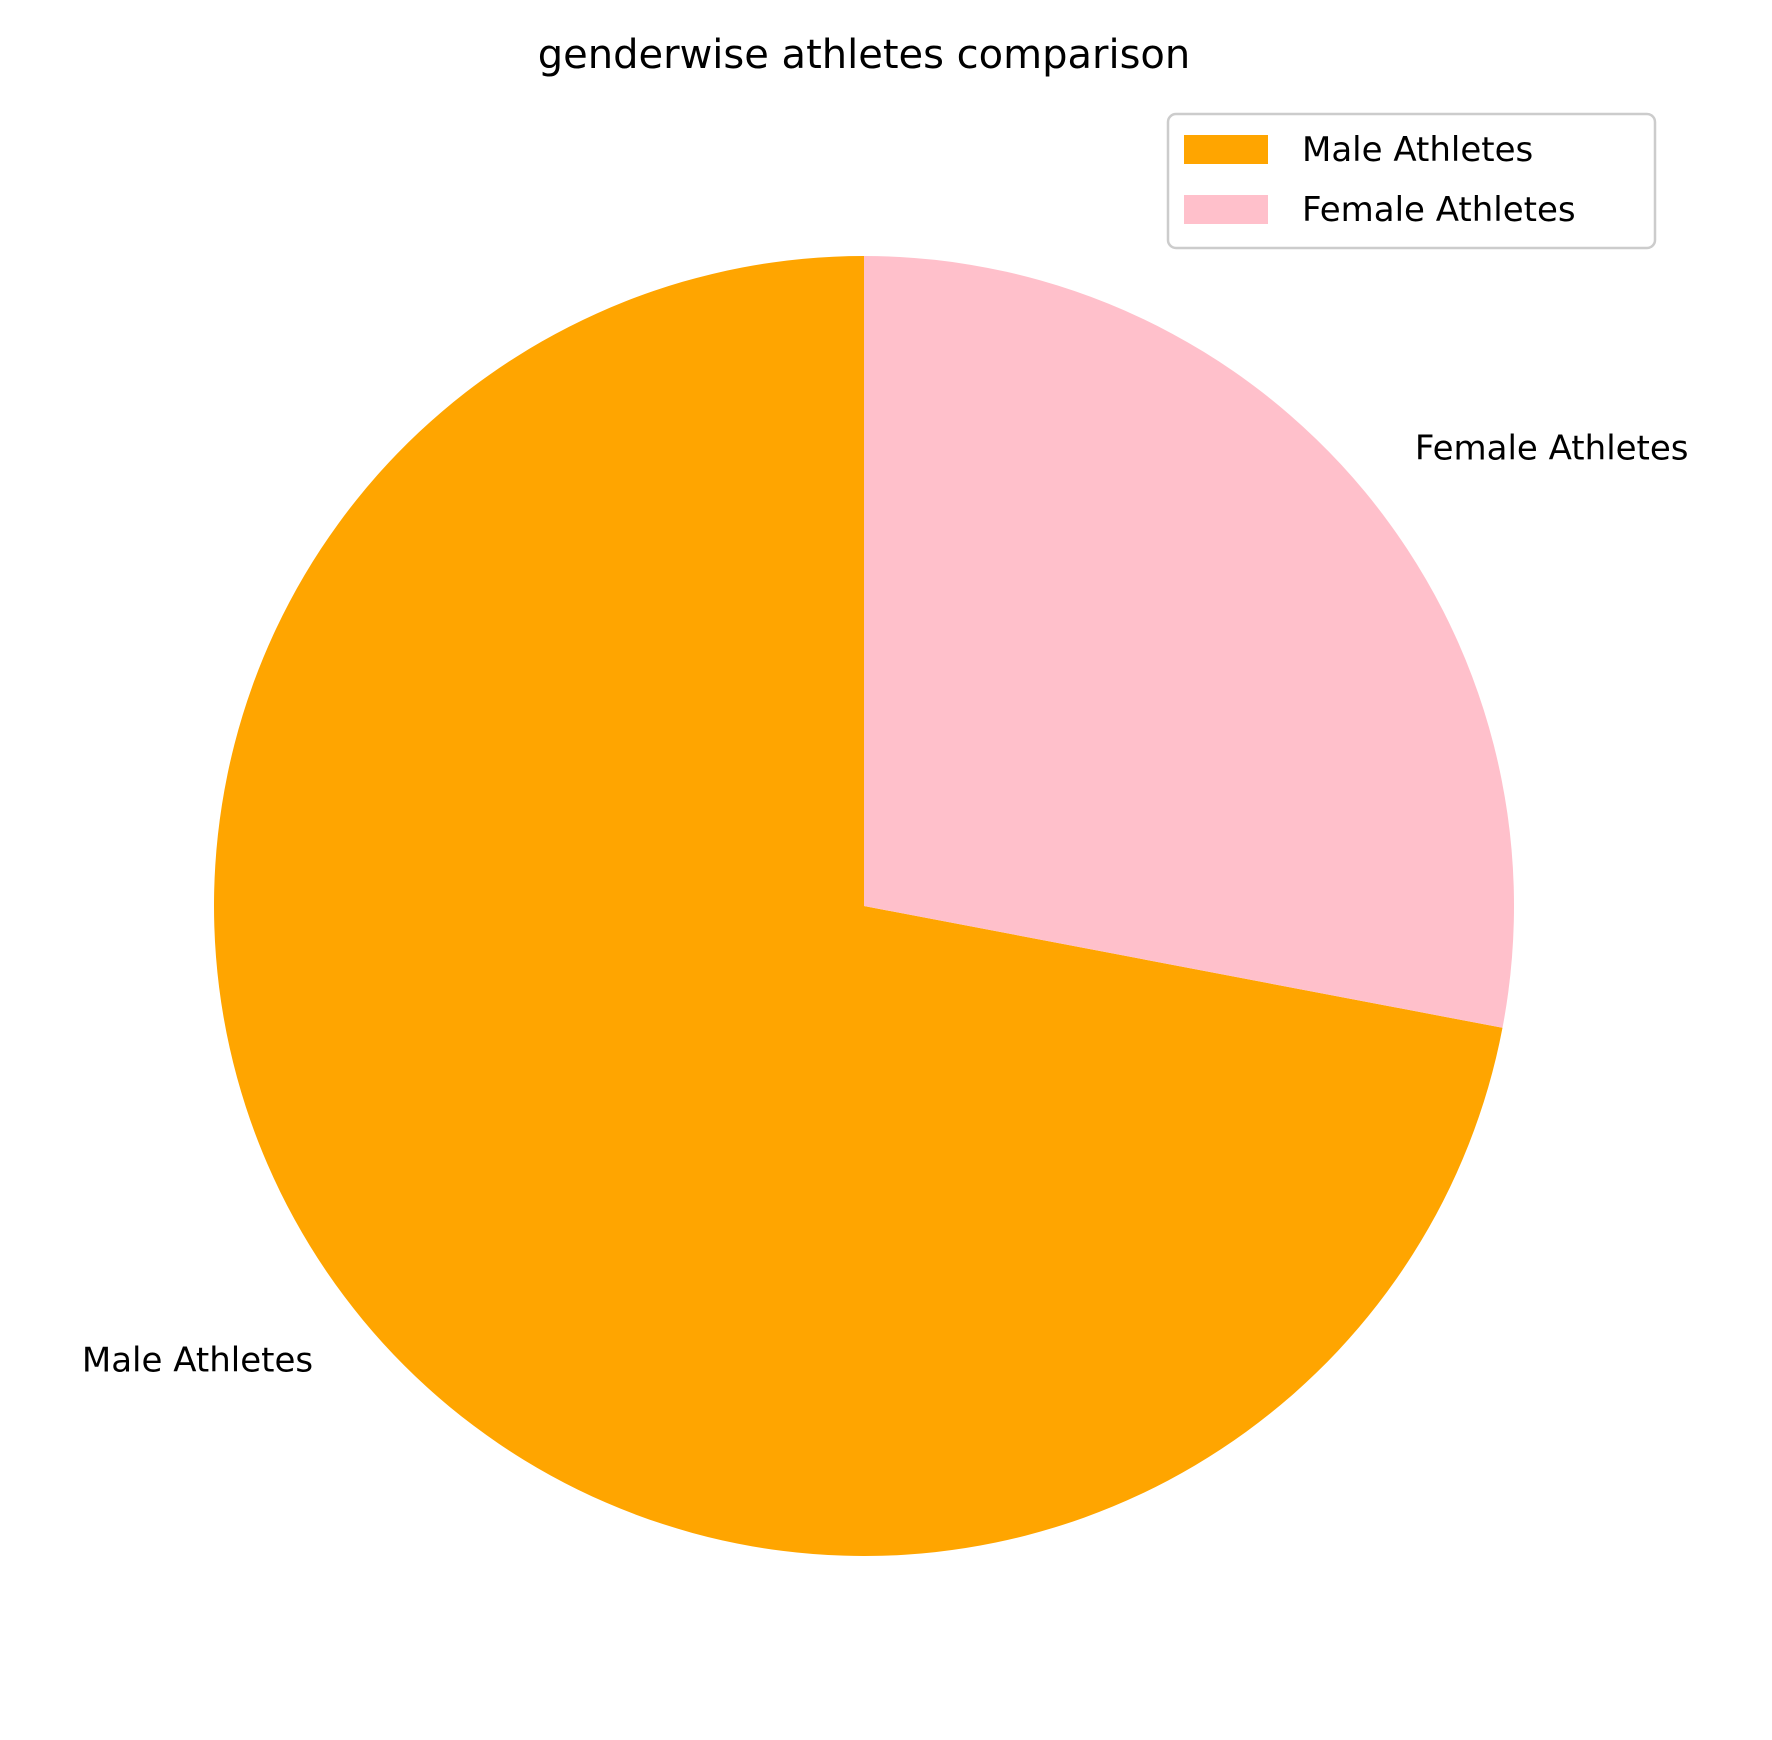  Describe the element at coordinates (864, 55) in the screenshot. I see `chart-title: genderwise athletes comparison` at that location.